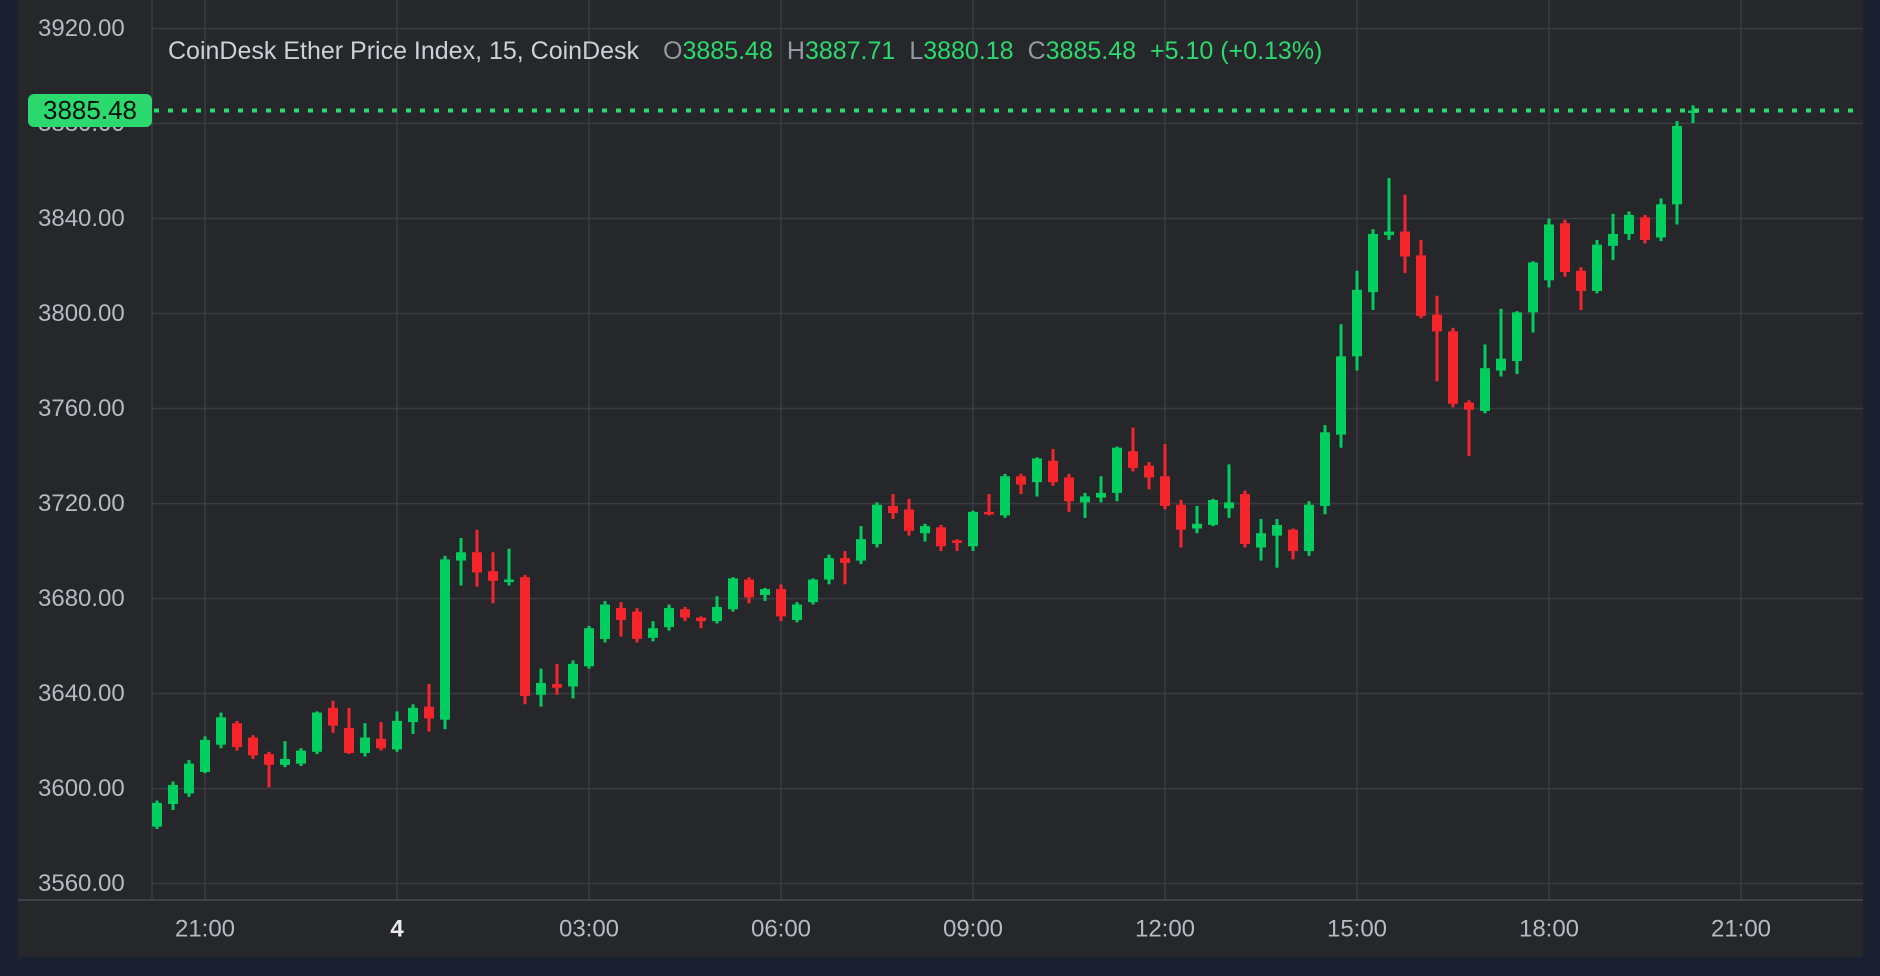 This screenshot has height=976, width=1880. Describe the element at coordinates (589, 929) in the screenshot. I see `x-tick-label: 03:00` at that location.